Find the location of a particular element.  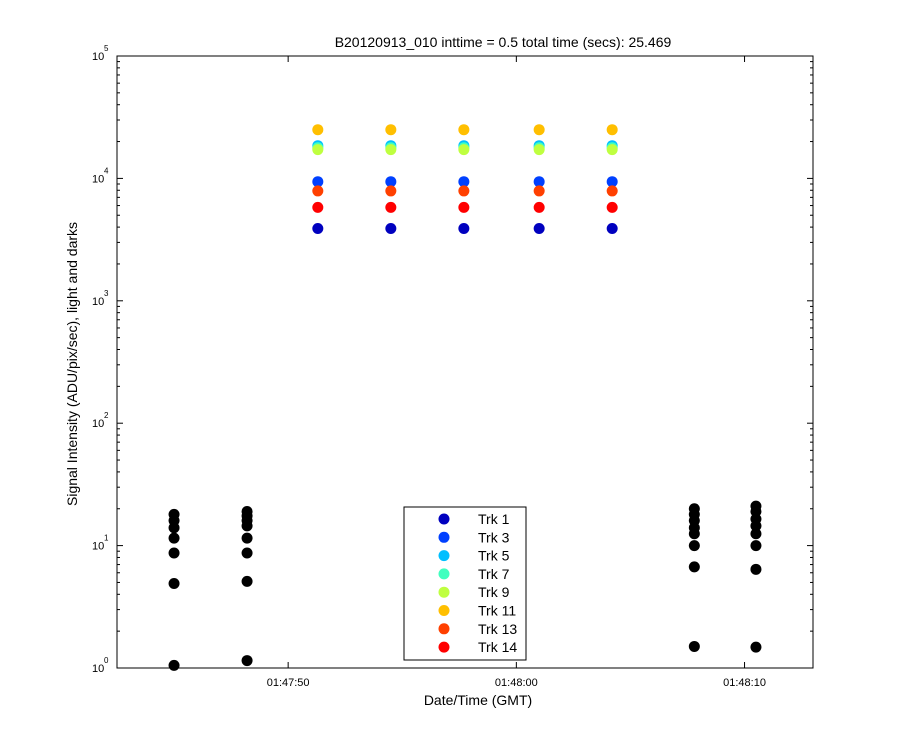

legend-label: Trk 14 is located at coordinates (497, 647).